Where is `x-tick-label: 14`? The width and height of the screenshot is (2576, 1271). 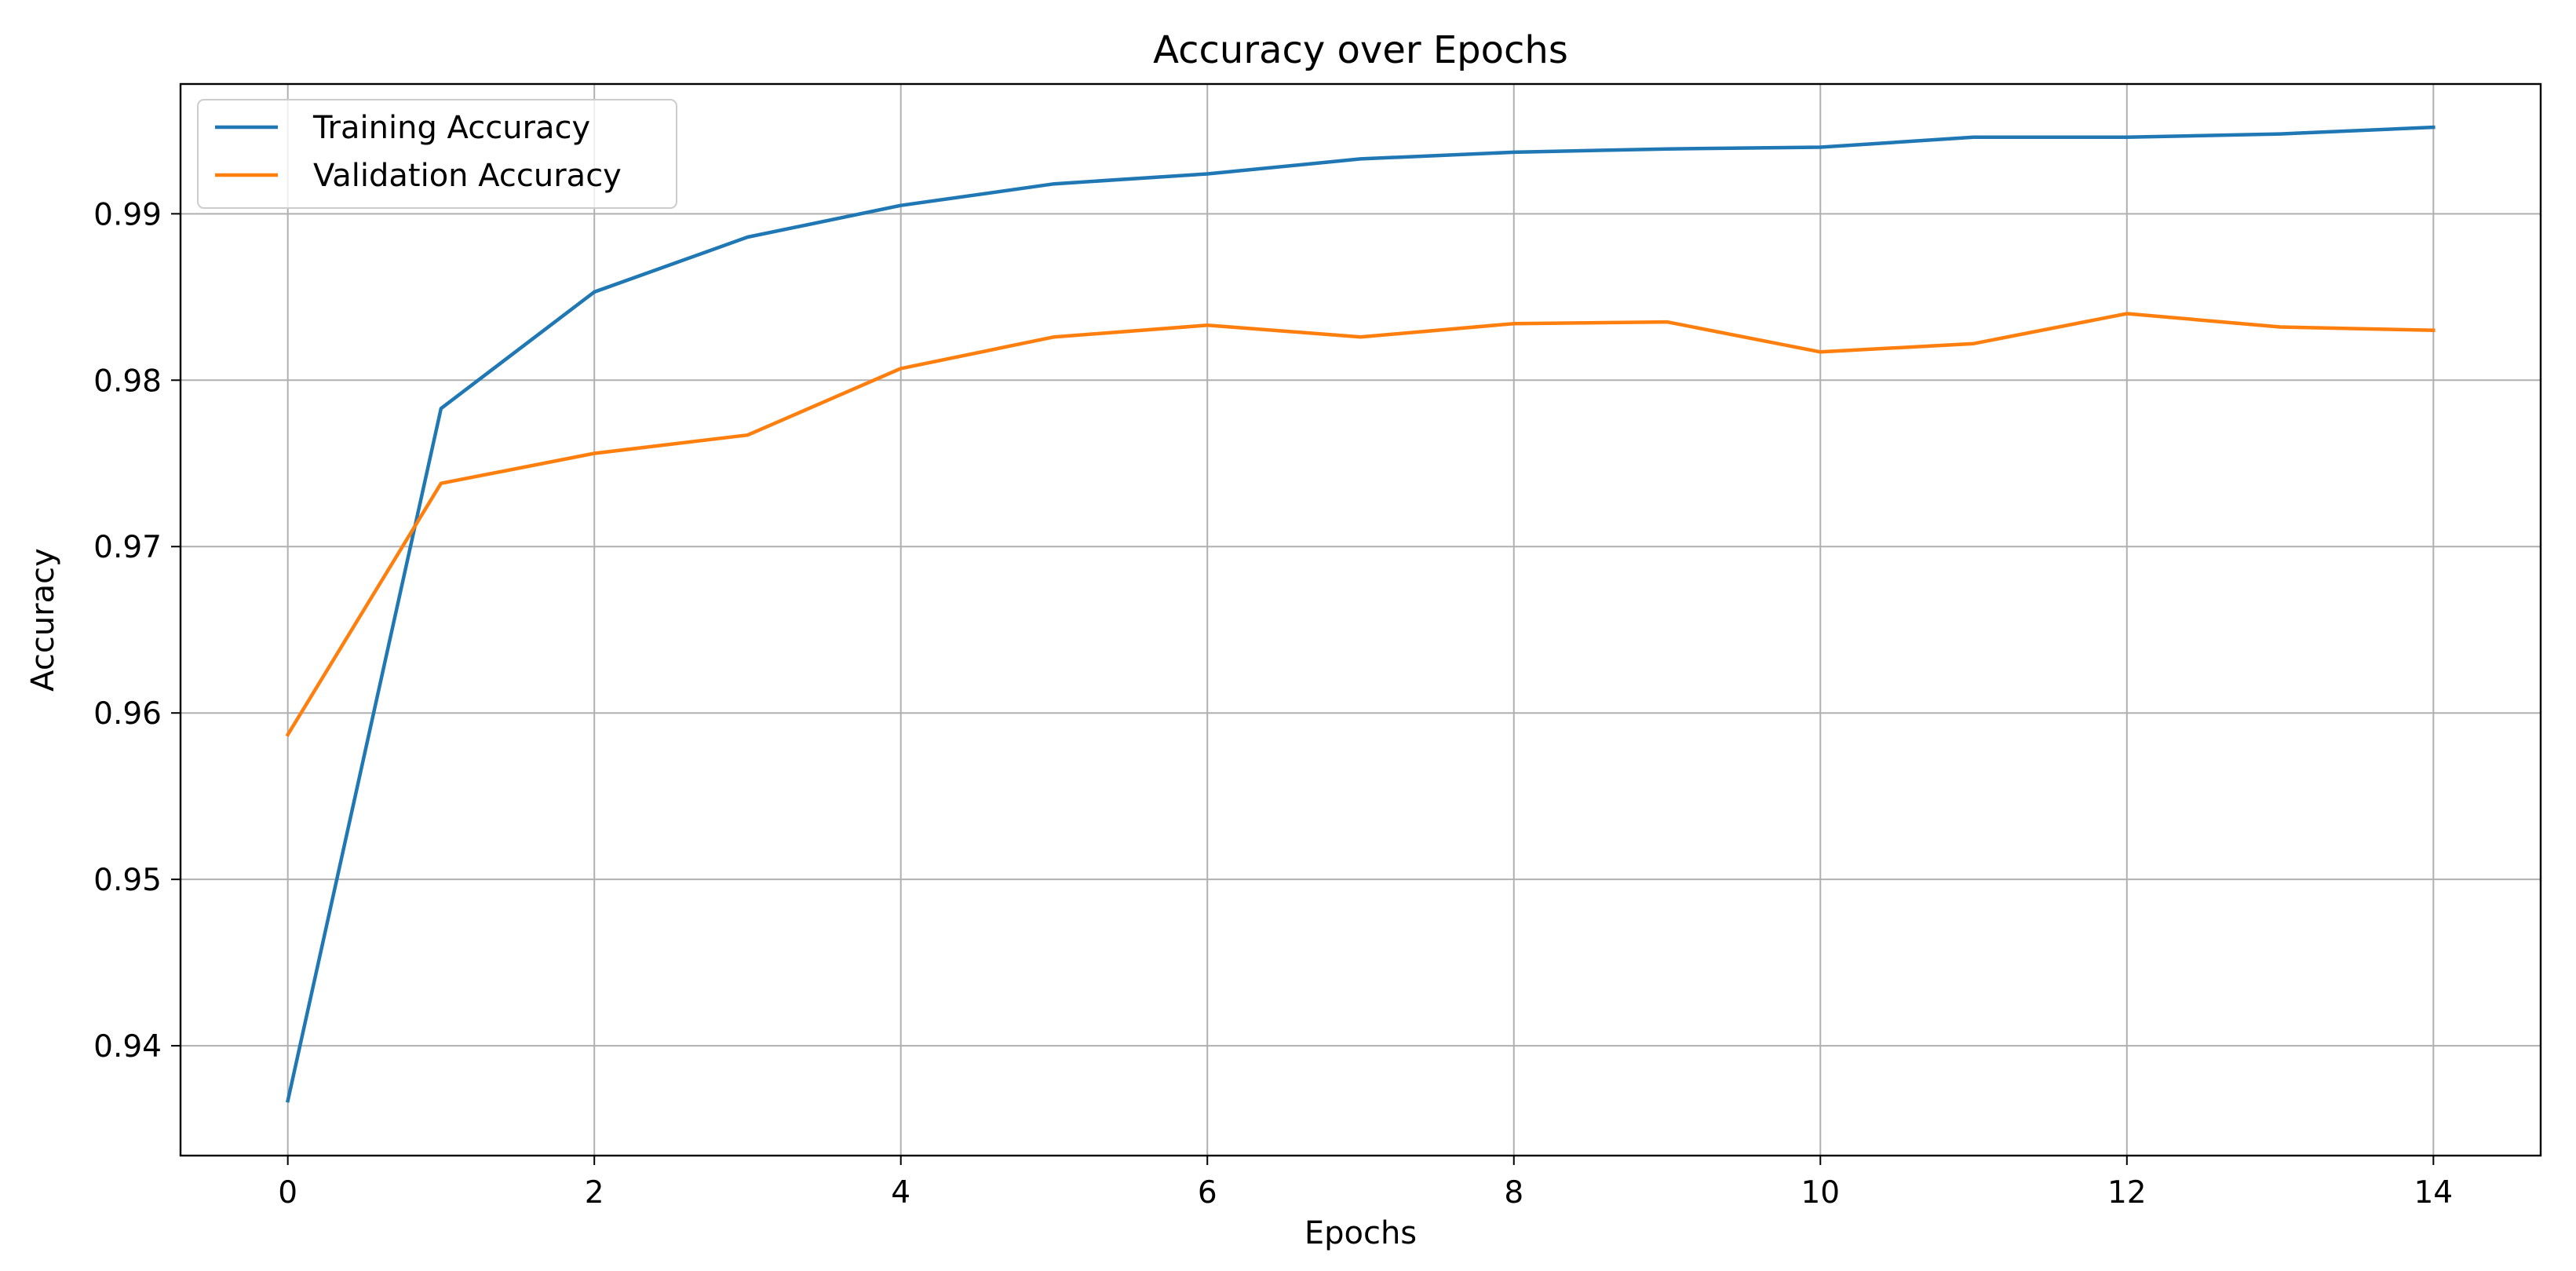 x-tick-label: 14 is located at coordinates (2433, 1193).